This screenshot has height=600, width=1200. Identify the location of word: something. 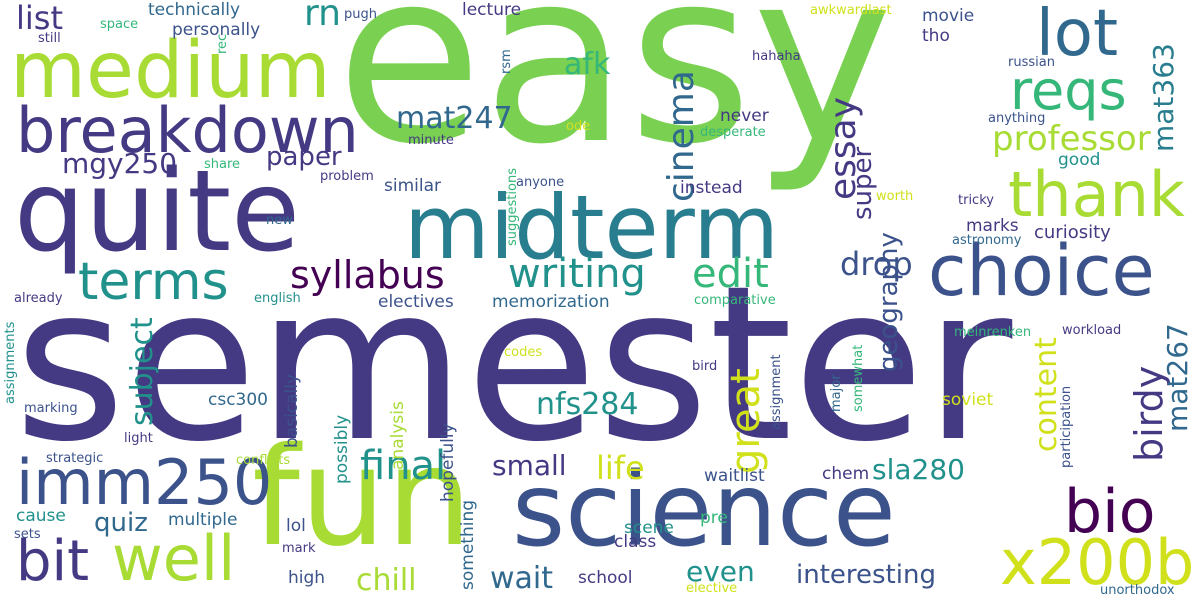
(468, 544).